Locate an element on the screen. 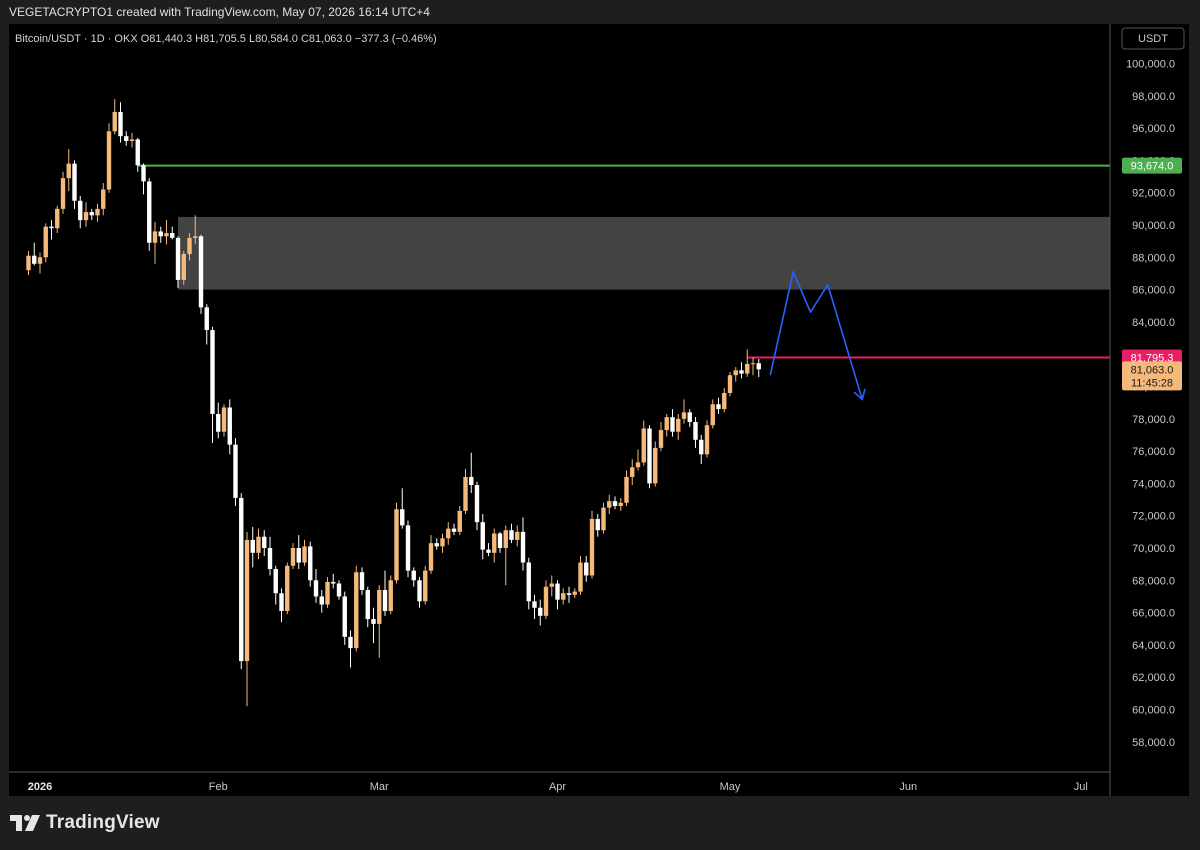 The image size is (1200, 850). supply-zone is located at coordinates (644, 253).